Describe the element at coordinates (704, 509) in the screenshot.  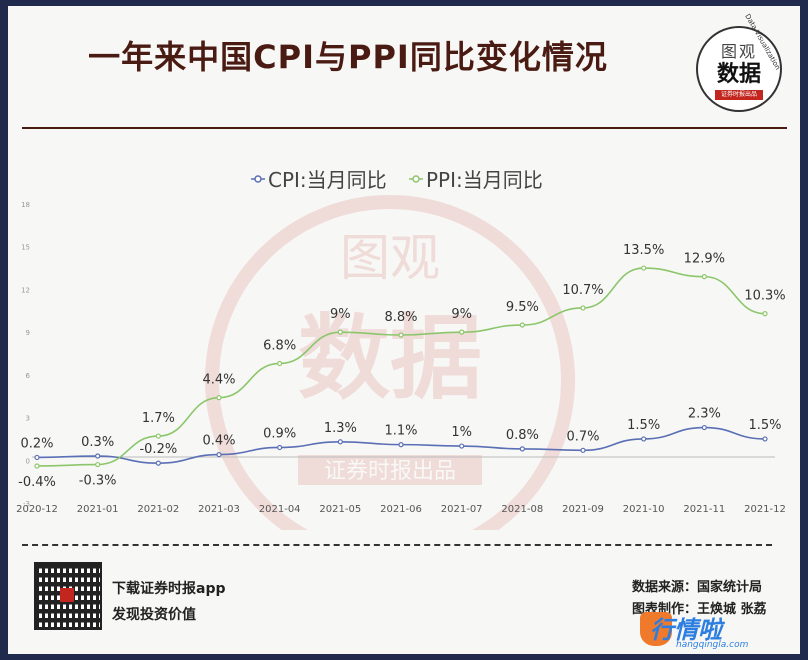
I see `x-tick-label: 2021-11` at that location.